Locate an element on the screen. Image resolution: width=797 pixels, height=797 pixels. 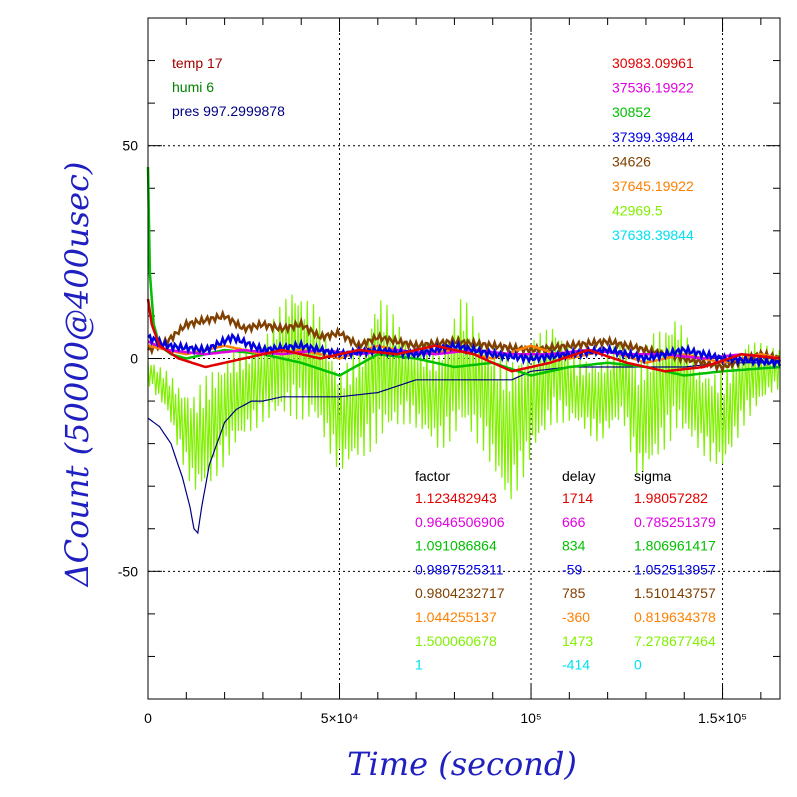
x-tick-label: 1.5×10⁵ is located at coordinates (722, 718).